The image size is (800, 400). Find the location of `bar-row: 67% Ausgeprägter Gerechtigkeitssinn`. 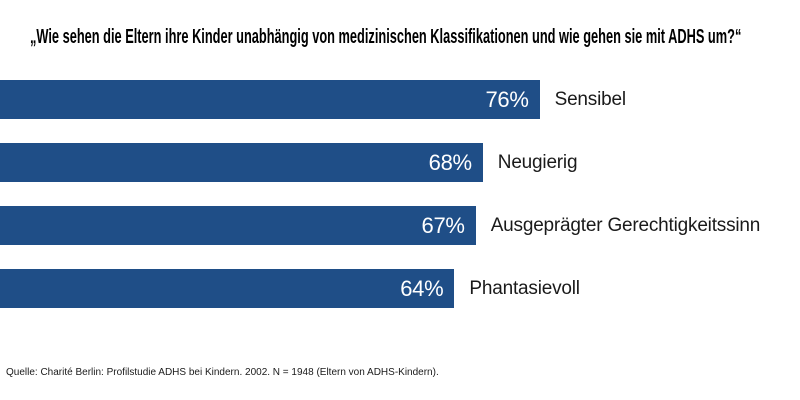

bar-row: 67% Ausgeprägter Gerechtigkeitssinn is located at coordinates (380, 225).